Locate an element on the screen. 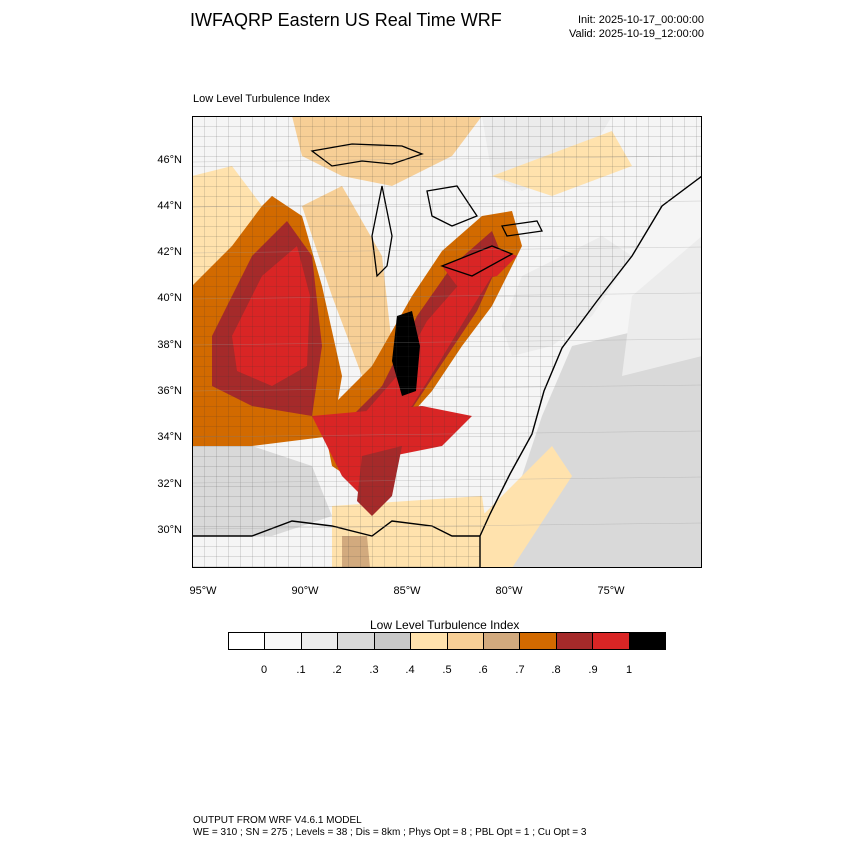 This screenshot has height=850, width=850. legend-label-6: .6 is located at coordinates (483, 670).